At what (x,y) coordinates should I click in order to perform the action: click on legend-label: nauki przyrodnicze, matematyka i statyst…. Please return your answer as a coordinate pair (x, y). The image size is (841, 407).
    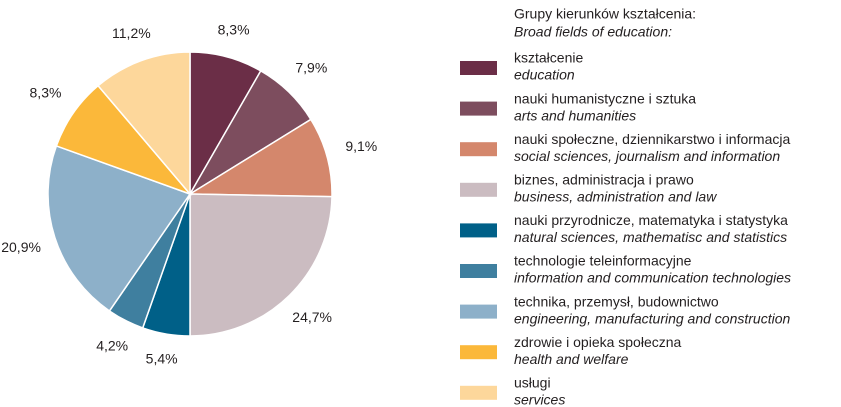
    Looking at the image, I should click on (651, 220).